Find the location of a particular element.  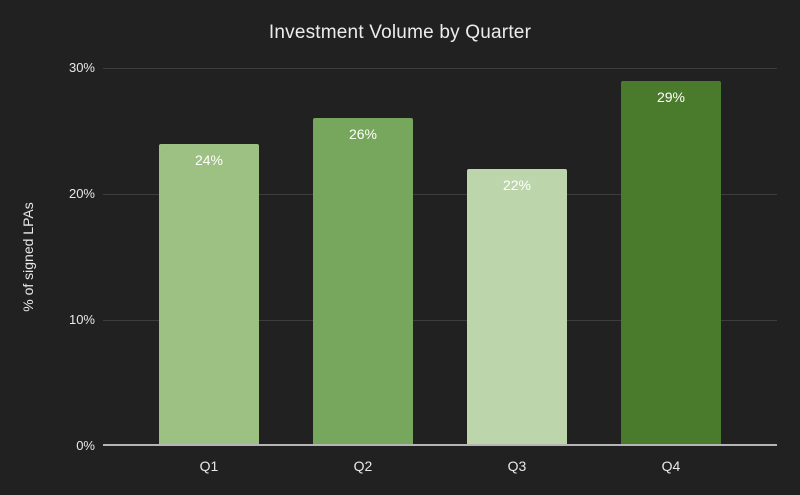

y-axis-title: % of signed LPAs is located at coordinates (28, 257).